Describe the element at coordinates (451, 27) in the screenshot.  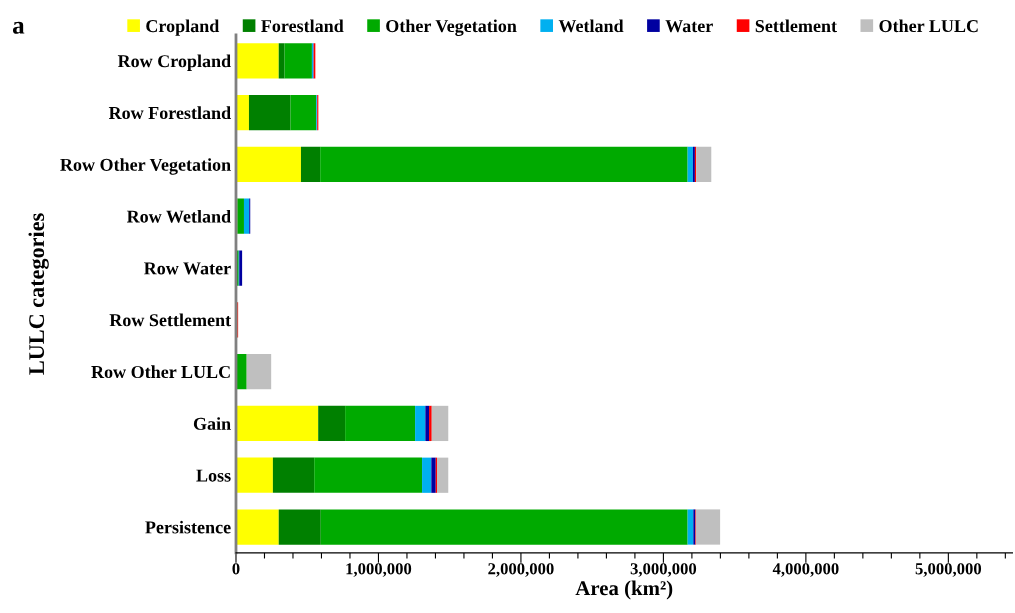
I see `legend-label: Other Vegetation` at that location.